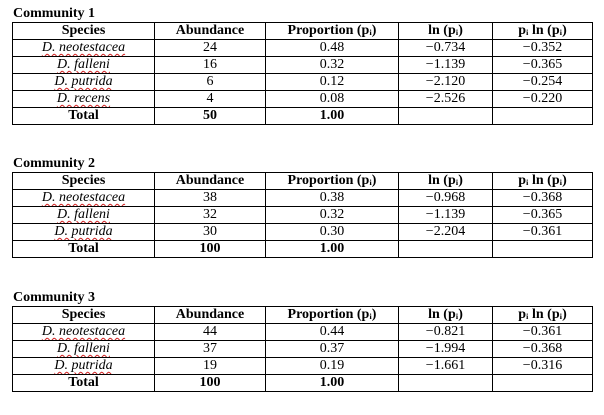  Describe the element at coordinates (210, 48) in the screenshot. I see `abundance-cell: 24` at that location.